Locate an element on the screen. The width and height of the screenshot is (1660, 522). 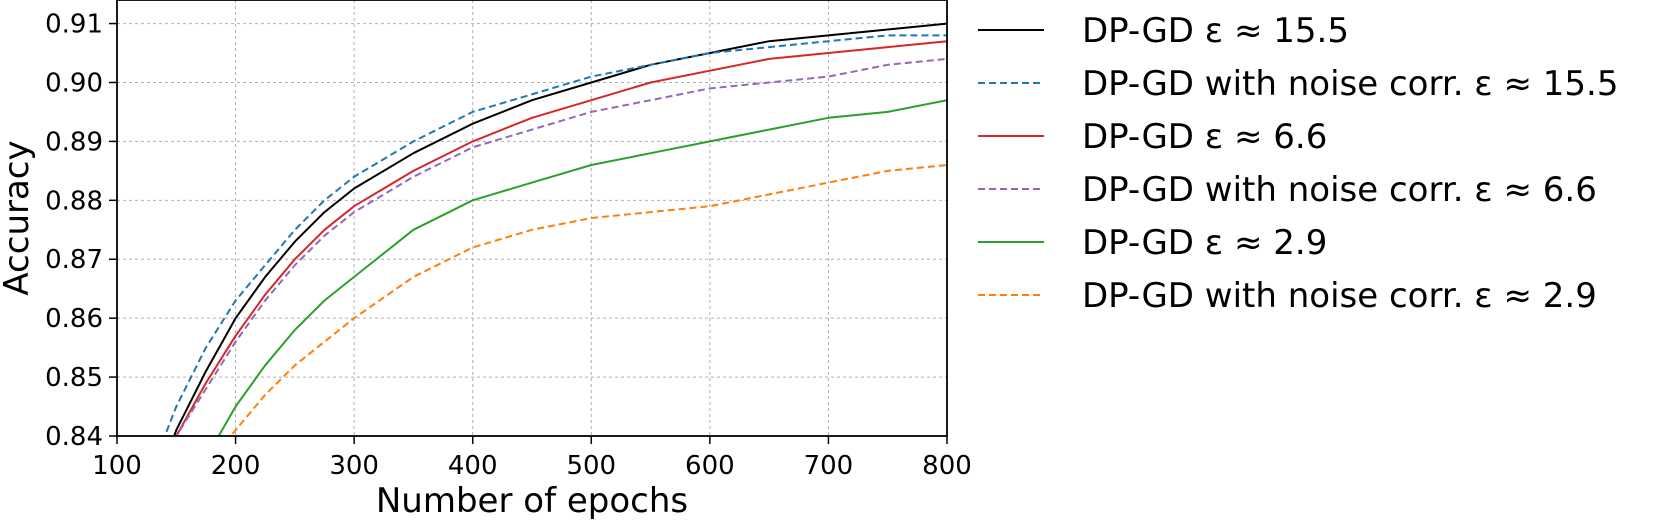
x-tick-label: 100 is located at coordinates (117, 466).